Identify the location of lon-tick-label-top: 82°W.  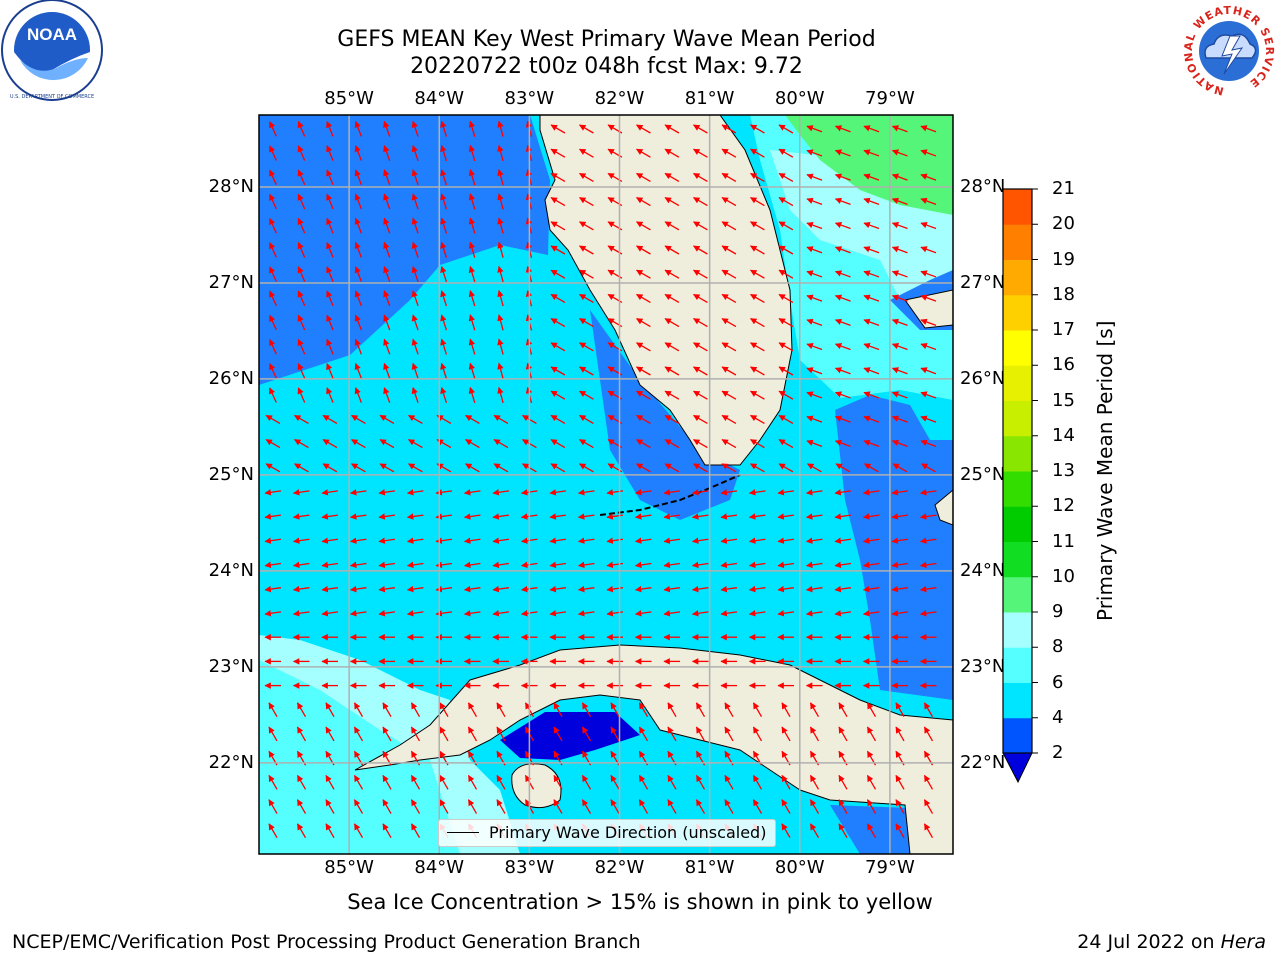
(619, 98).